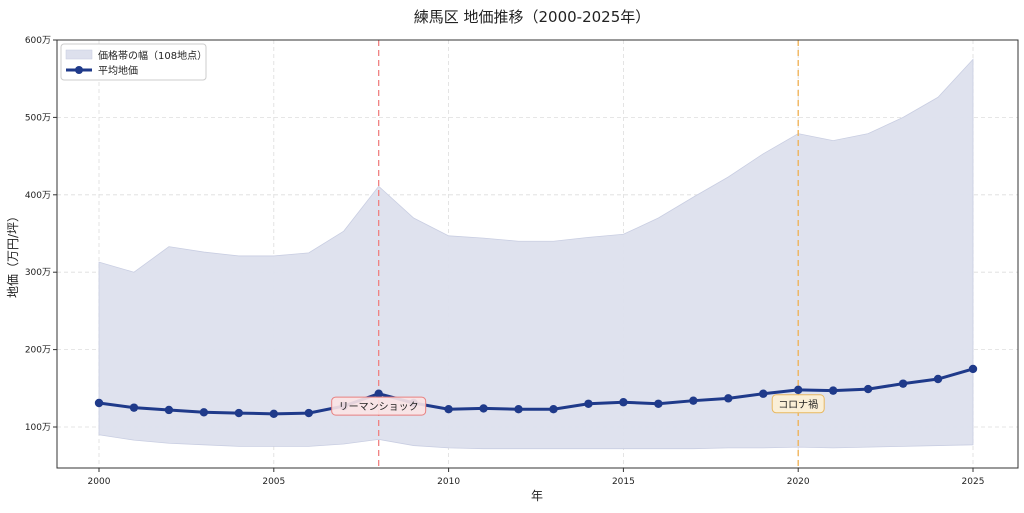  Describe the element at coordinates (152, 55) in the screenshot. I see `legend-band-label: 価格帯の幅（108地点）` at that location.